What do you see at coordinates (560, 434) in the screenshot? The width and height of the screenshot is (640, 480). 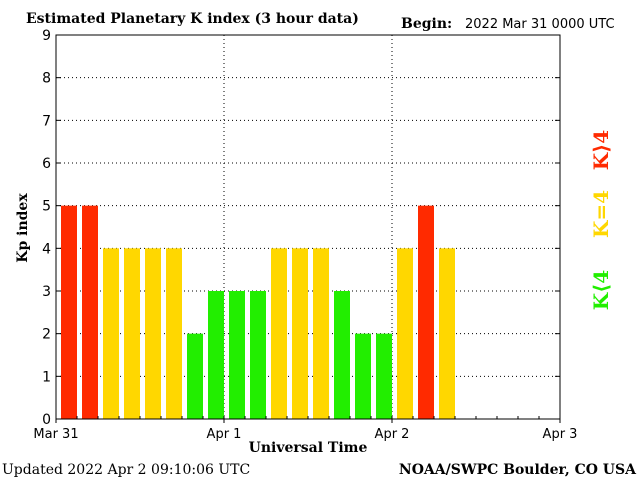 I see `x-tick-label: Apr 3` at bounding box center [560, 434].